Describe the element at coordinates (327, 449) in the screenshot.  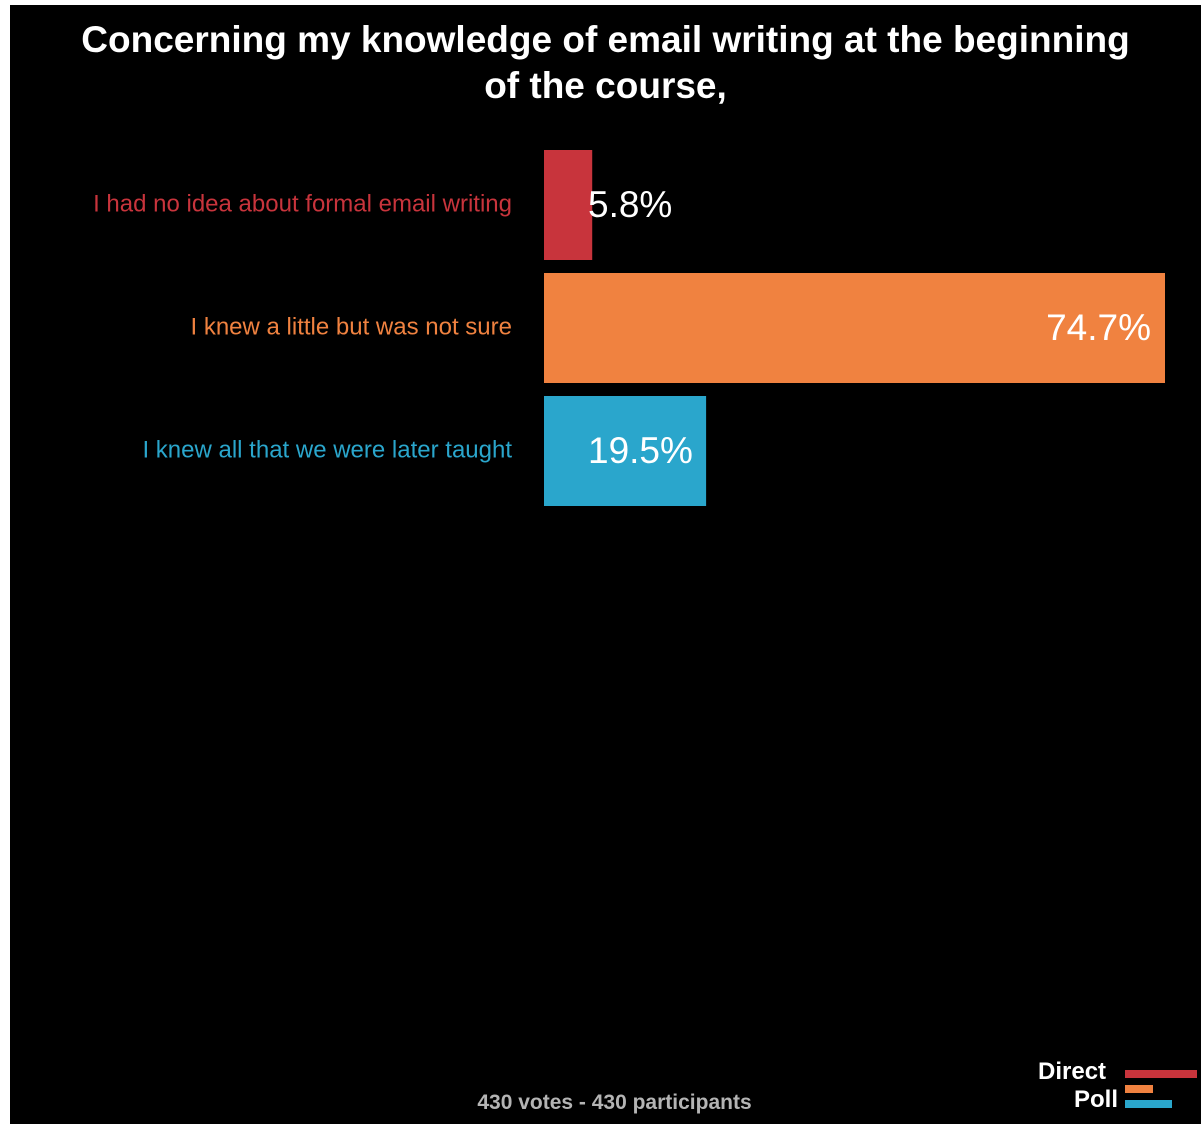
I see `category-label-2: I knew all that we were later taught` at that location.